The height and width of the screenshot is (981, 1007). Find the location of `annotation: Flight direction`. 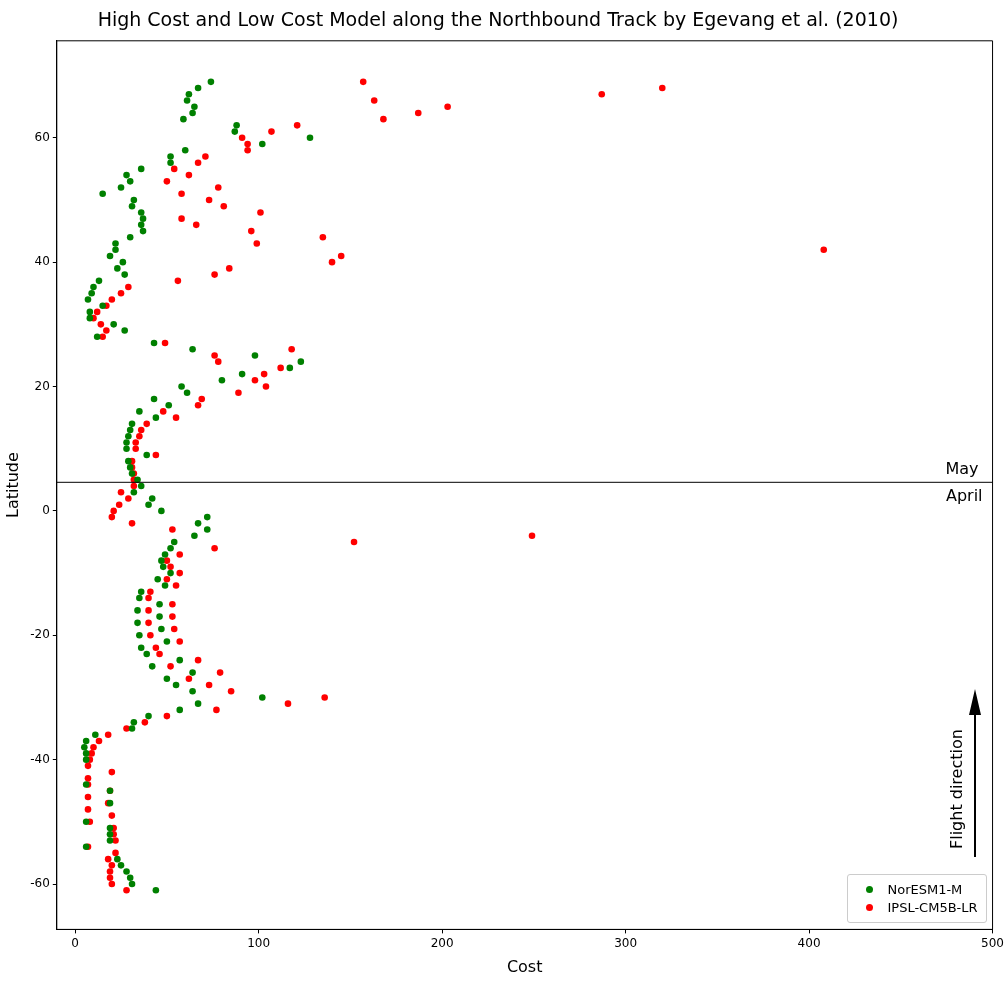

annotation: Flight direction is located at coordinates (956, 789).